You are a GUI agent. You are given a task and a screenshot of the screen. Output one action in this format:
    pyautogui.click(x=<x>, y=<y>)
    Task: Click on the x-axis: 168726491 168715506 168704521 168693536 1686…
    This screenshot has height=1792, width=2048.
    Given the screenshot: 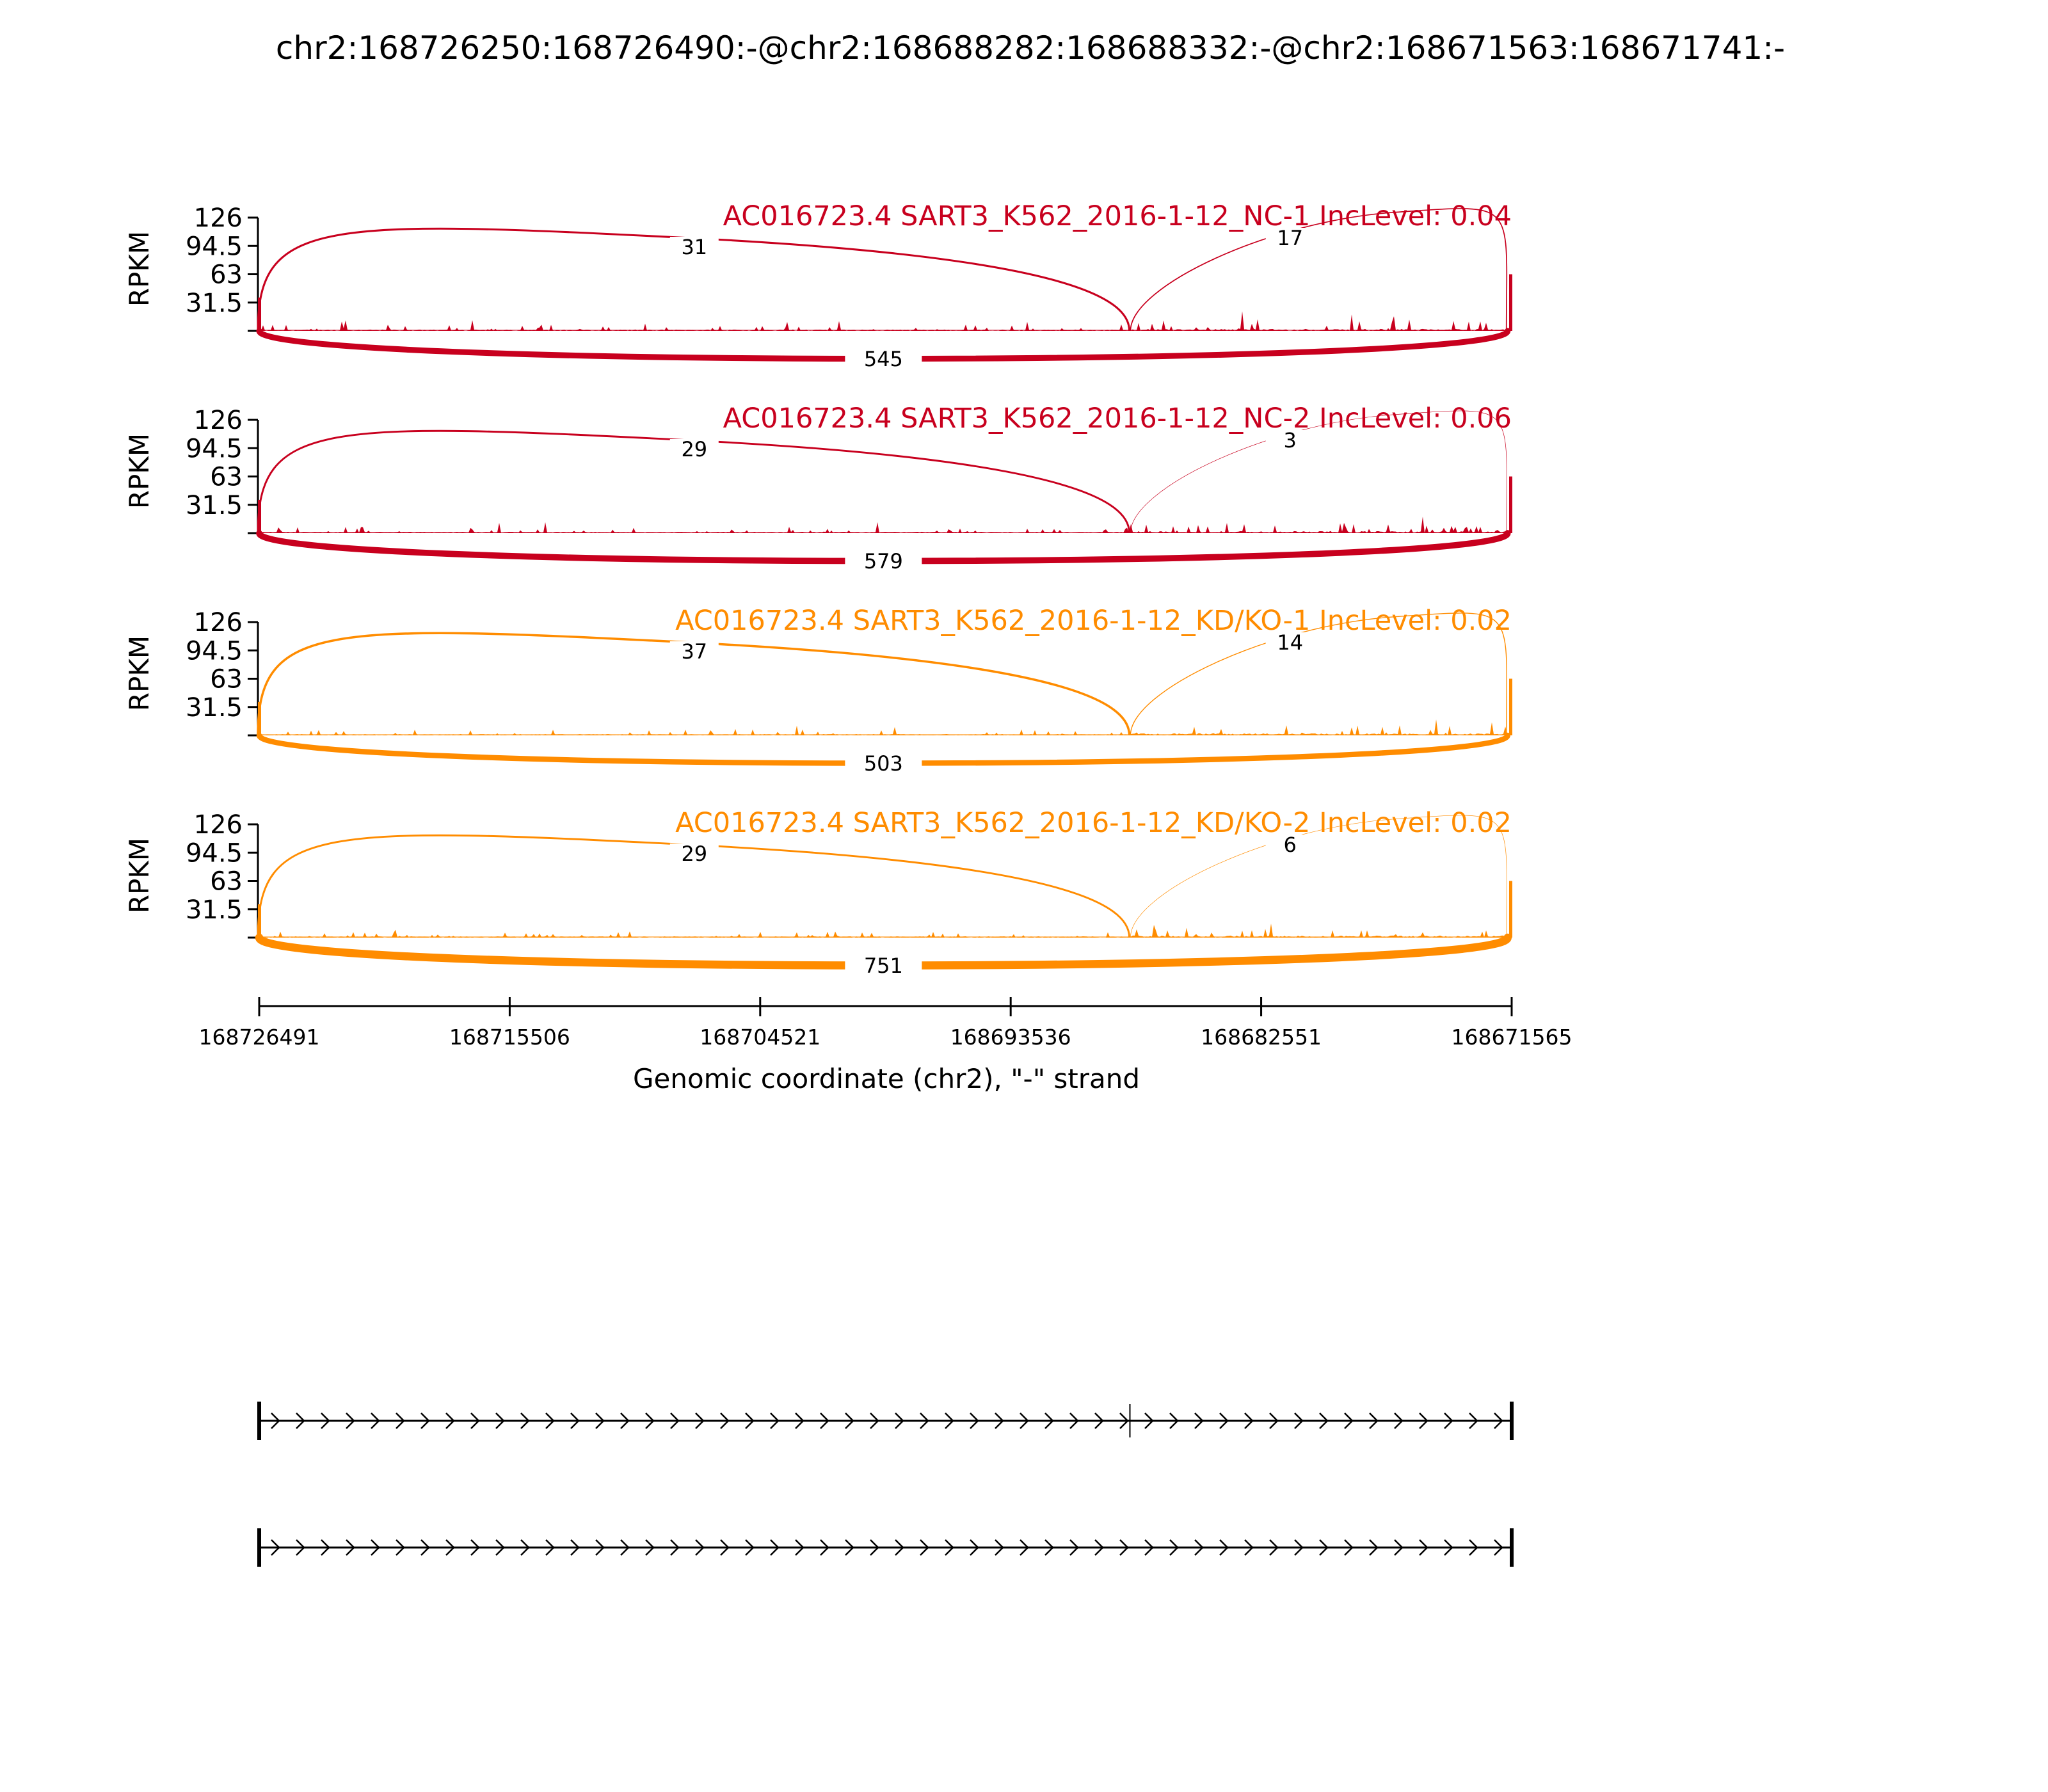 What is the action you would take?
    pyautogui.click(x=885, y=1023)
    